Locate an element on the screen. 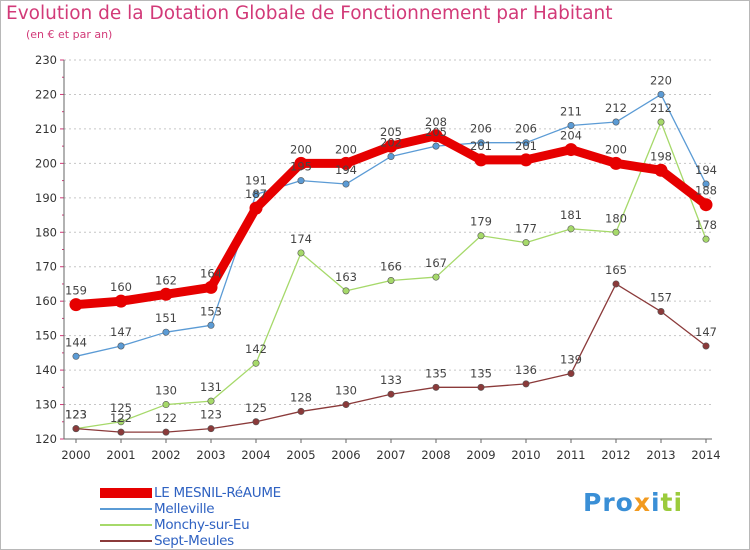  data-label: 202 is located at coordinates (391, 142).